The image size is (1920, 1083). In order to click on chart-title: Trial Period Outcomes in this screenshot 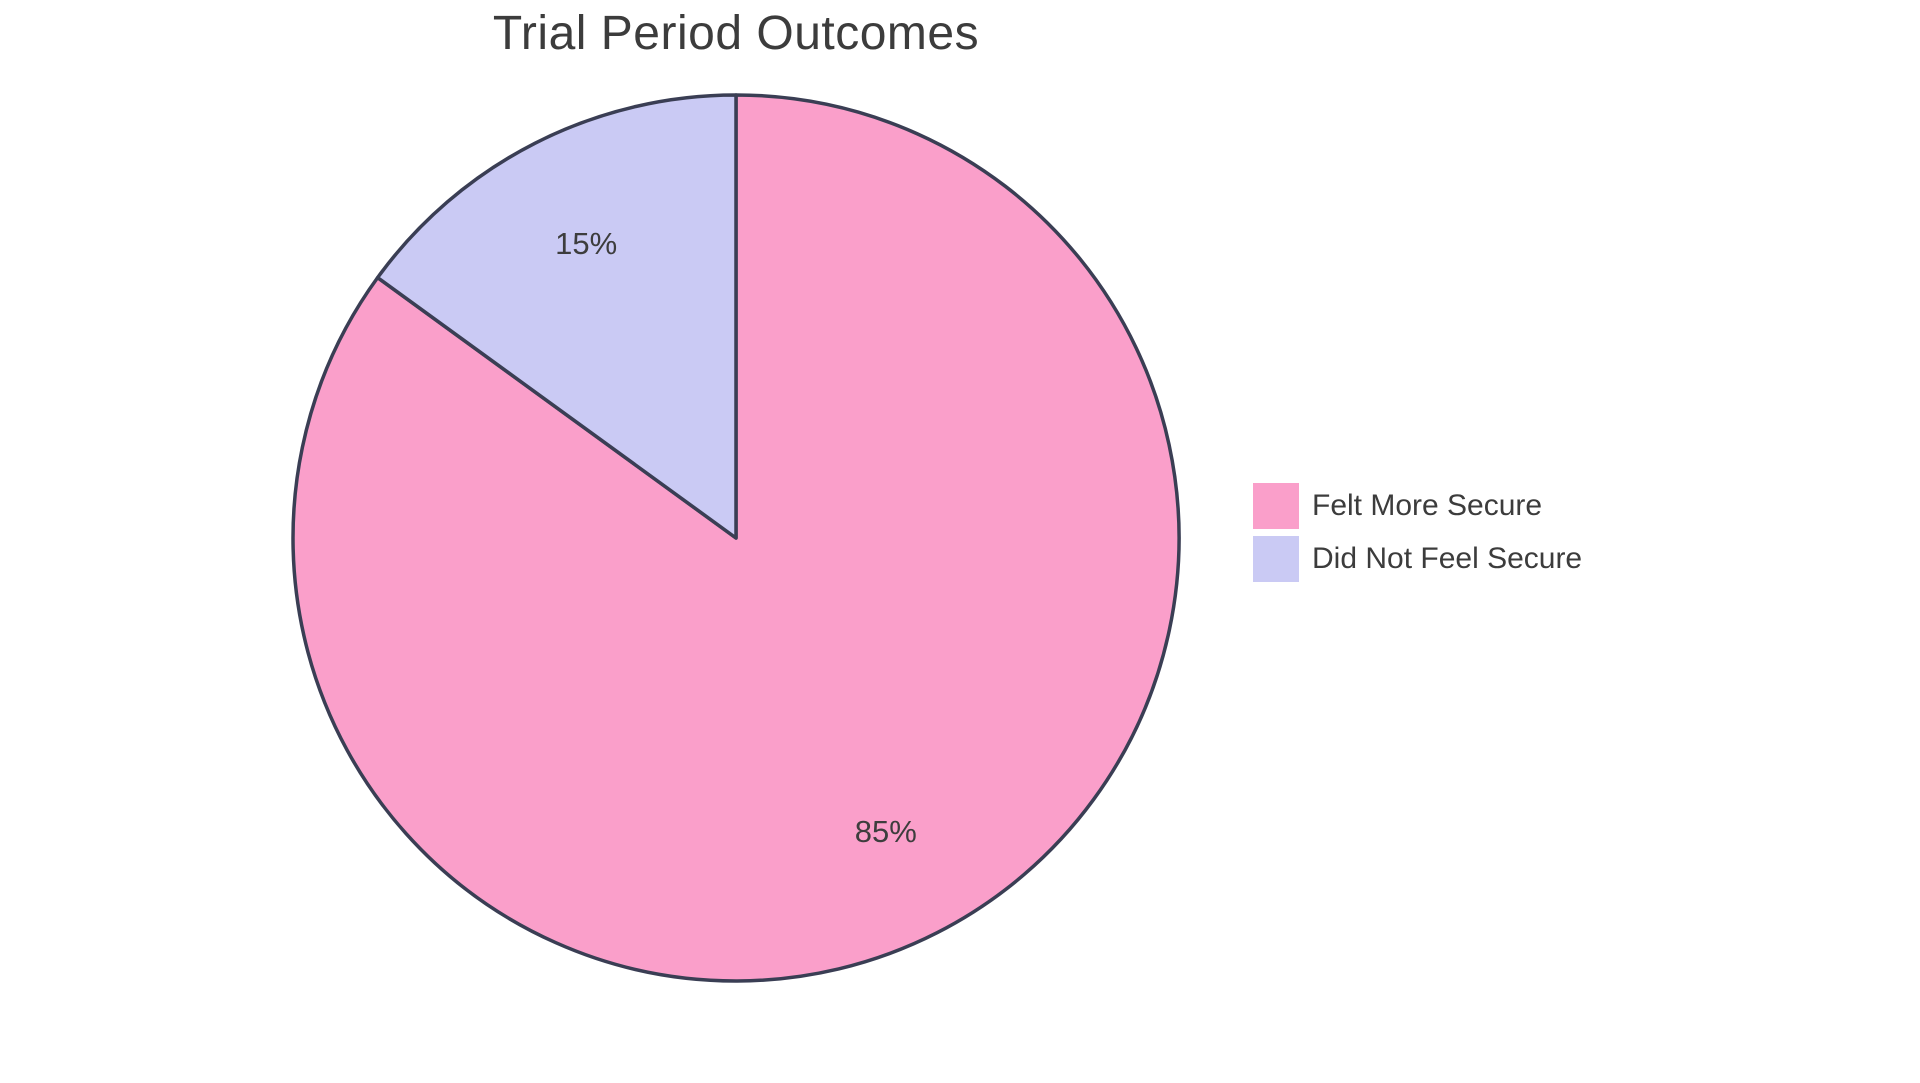, I will do `click(736, 33)`.